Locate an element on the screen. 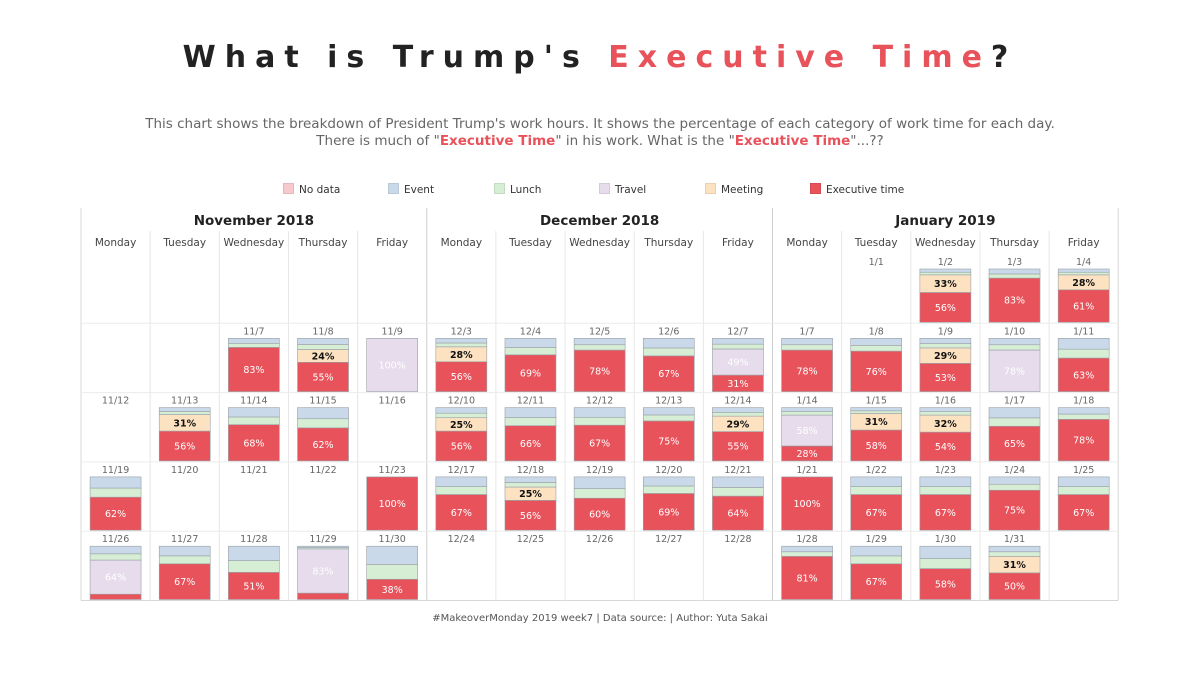 The height and width of the screenshot is (675, 1200). day-date-label: 12/6 is located at coordinates (668, 331).